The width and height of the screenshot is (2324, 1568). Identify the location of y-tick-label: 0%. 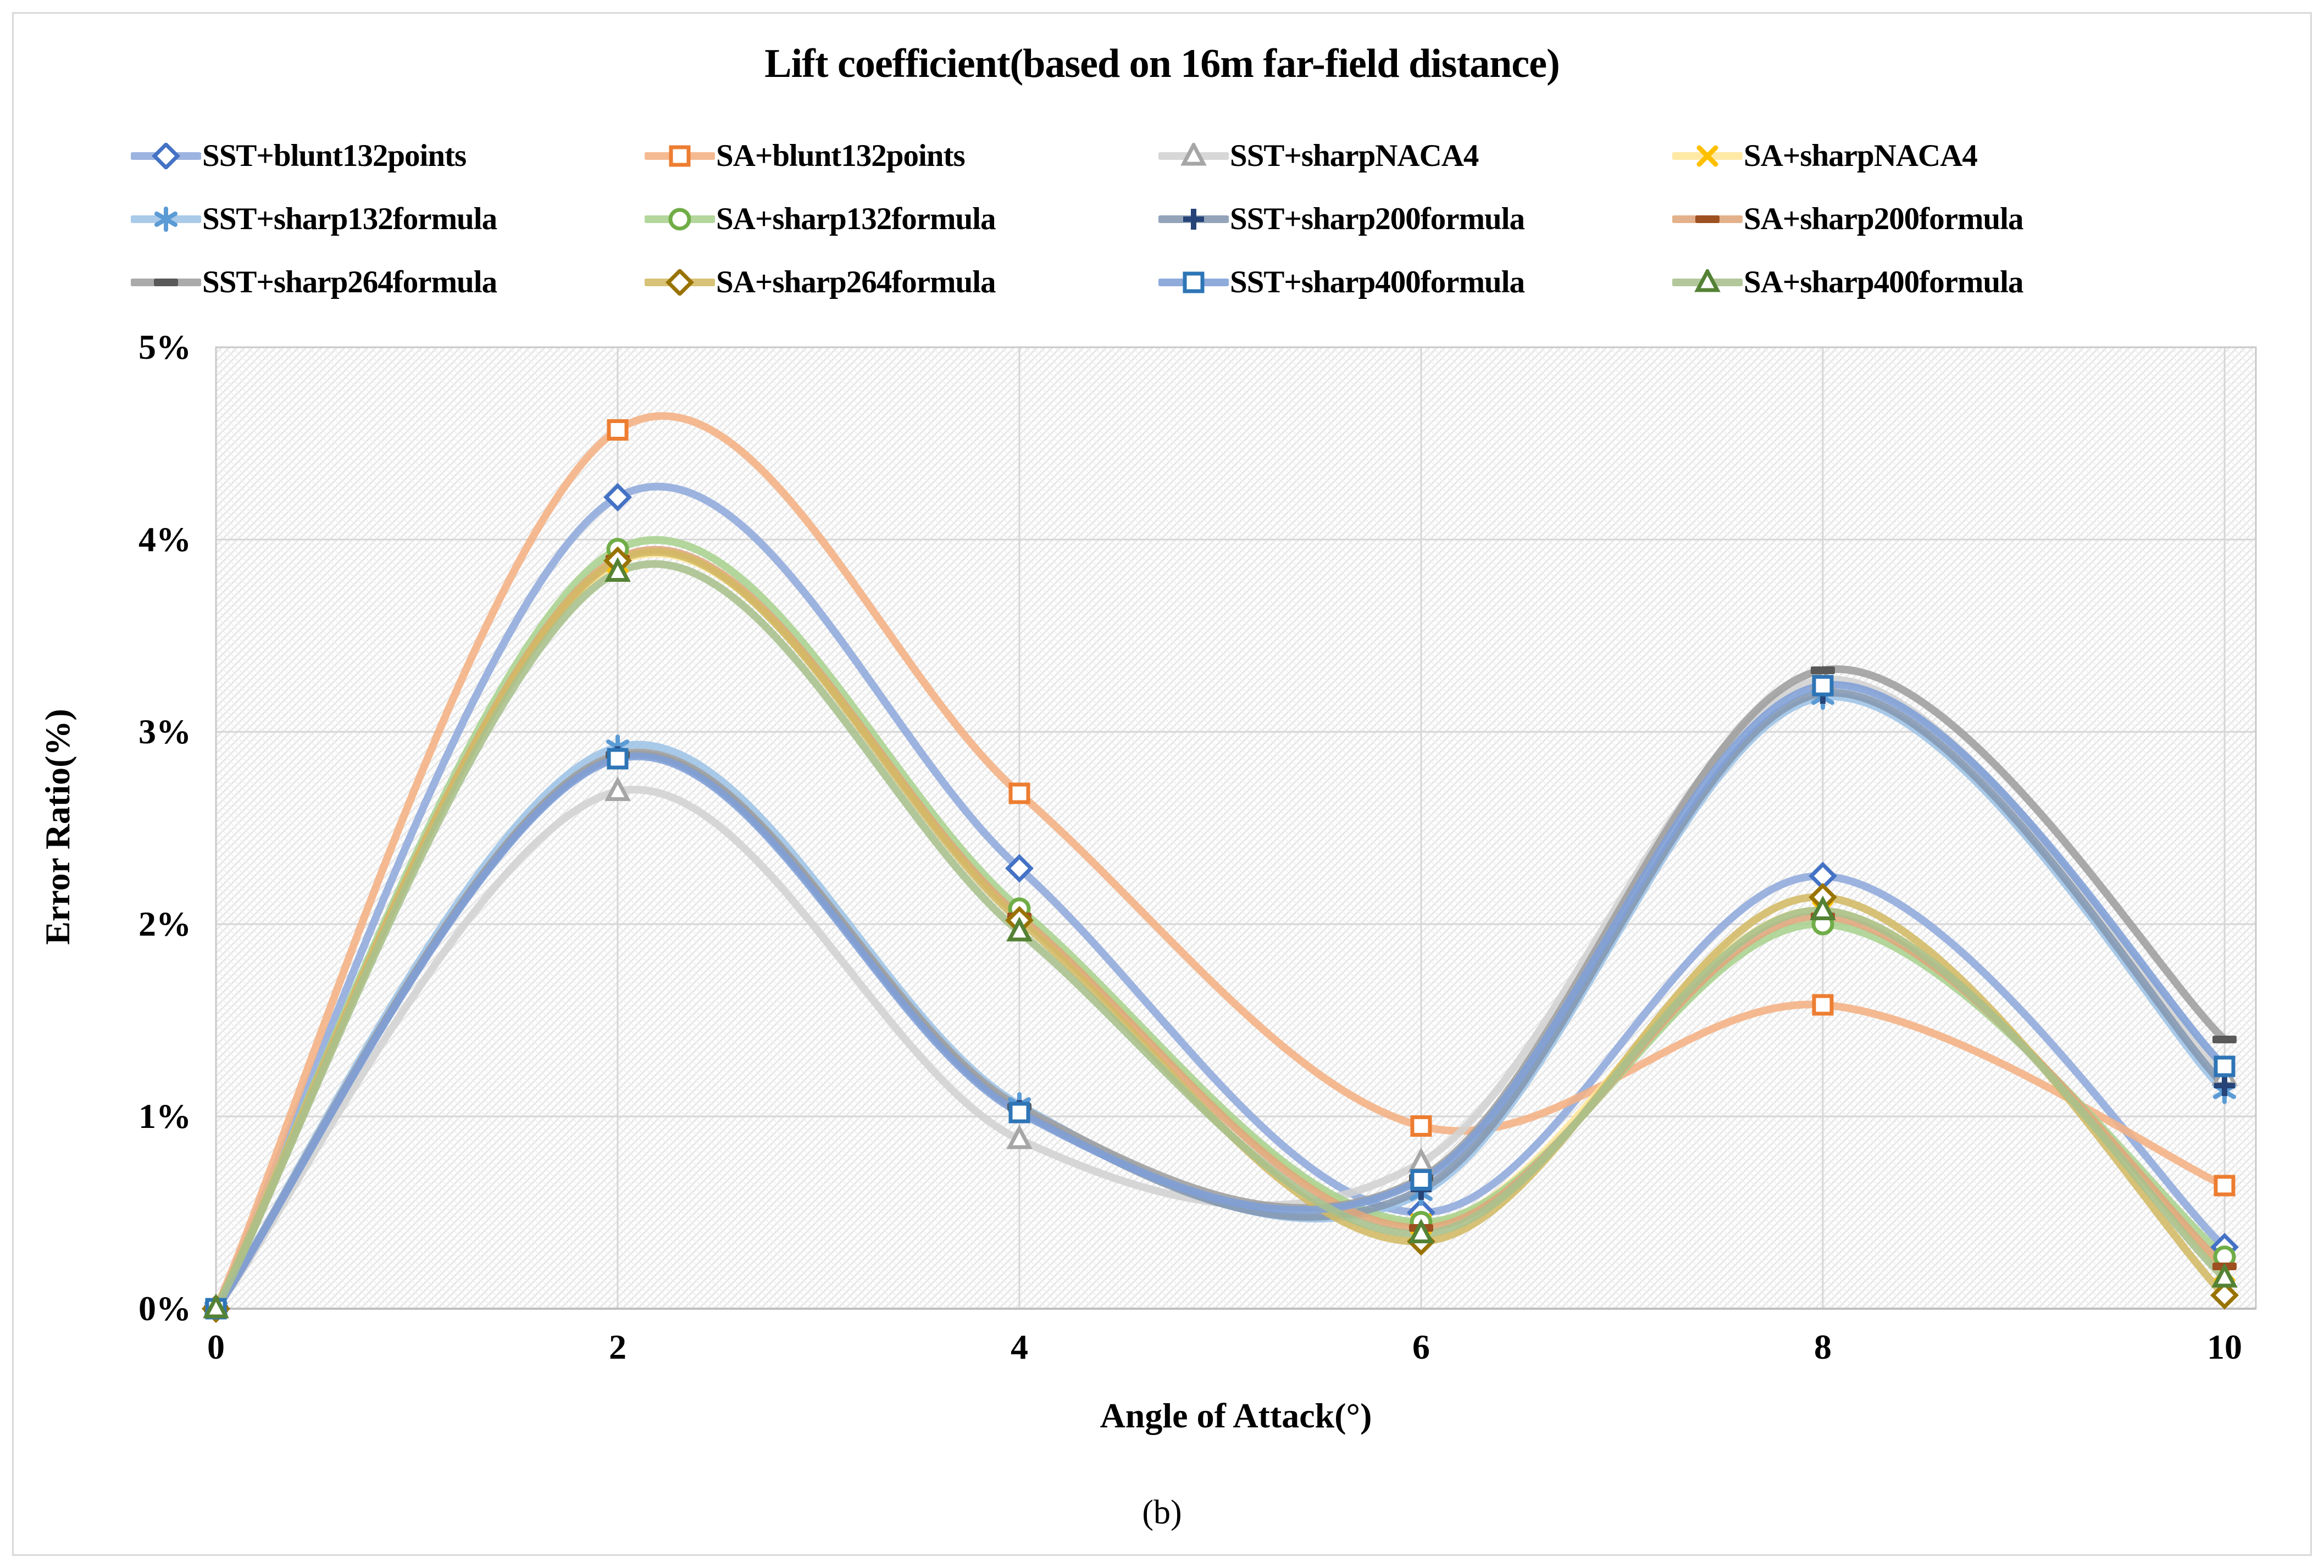
(165, 1308).